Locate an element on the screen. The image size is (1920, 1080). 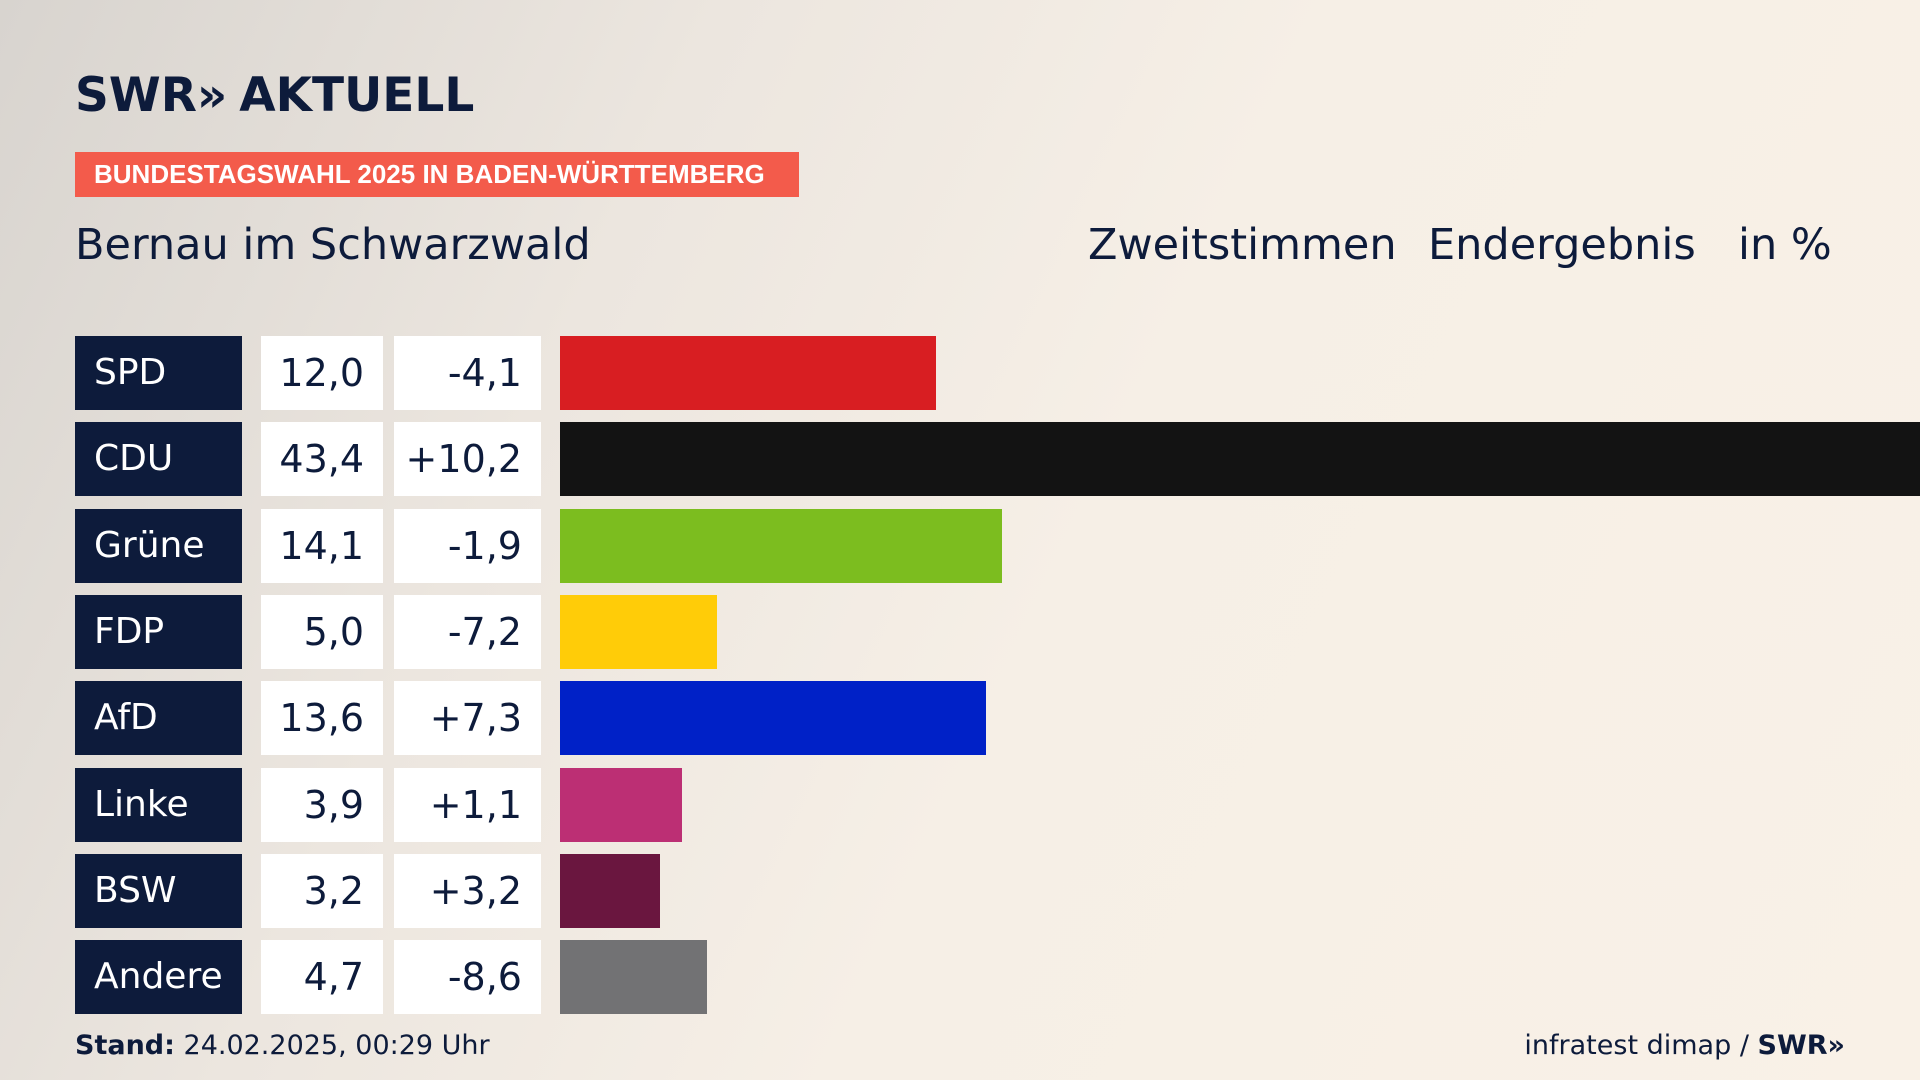
party-label: BSW is located at coordinates (158, 890).